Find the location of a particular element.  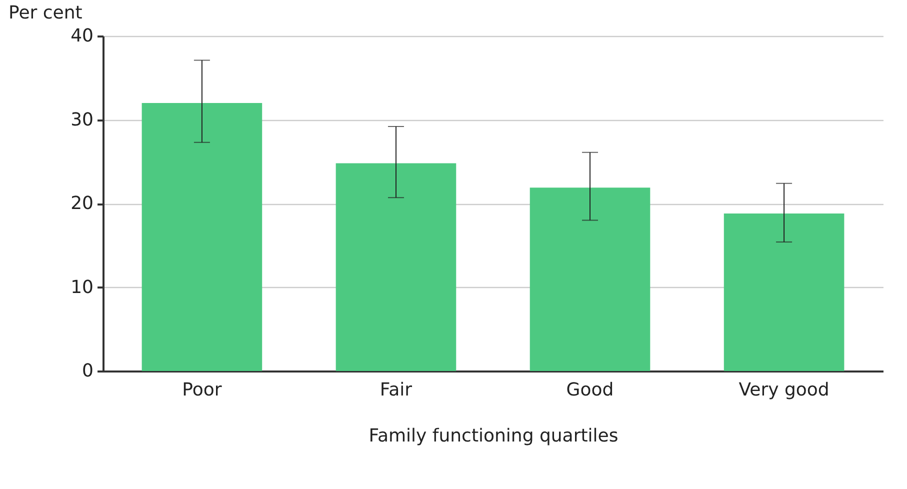

x-tick-label: Poor is located at coordinates (202, 390).